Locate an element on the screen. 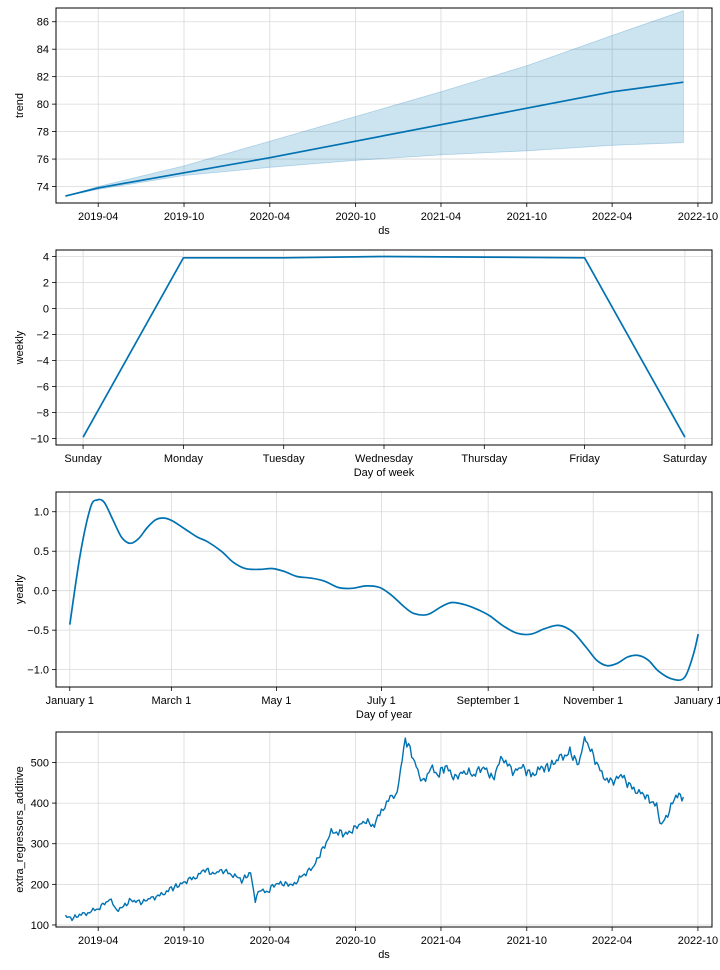  y-tick-label: −6 is located at coordinates (42, 388).